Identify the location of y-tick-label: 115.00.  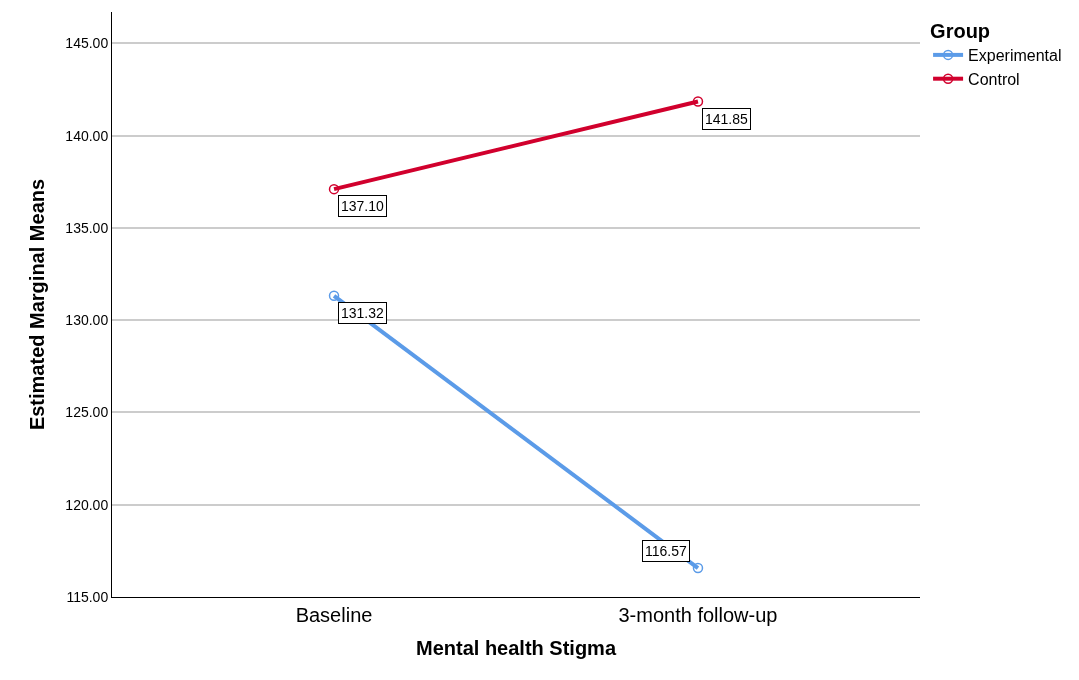
(87, 596).